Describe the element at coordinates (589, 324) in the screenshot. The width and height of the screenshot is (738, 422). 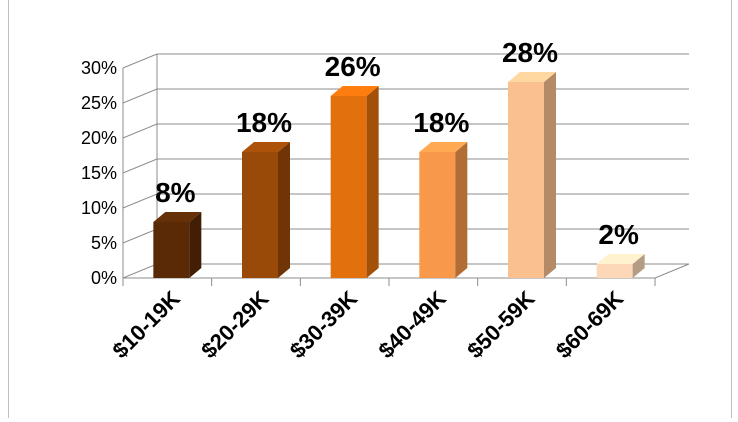
I see `x-tick-label: $60-69K` at that location.